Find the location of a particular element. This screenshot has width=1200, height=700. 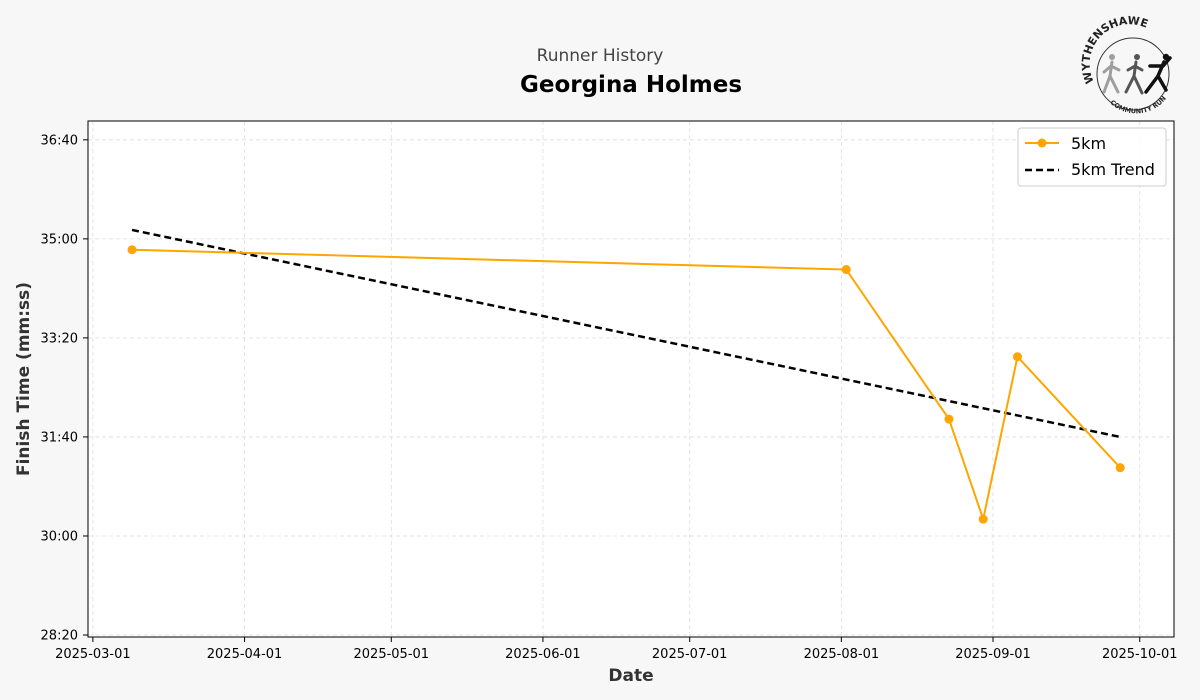

x-tick-label: 2025-05-01 is located at coordinates (392, 654).